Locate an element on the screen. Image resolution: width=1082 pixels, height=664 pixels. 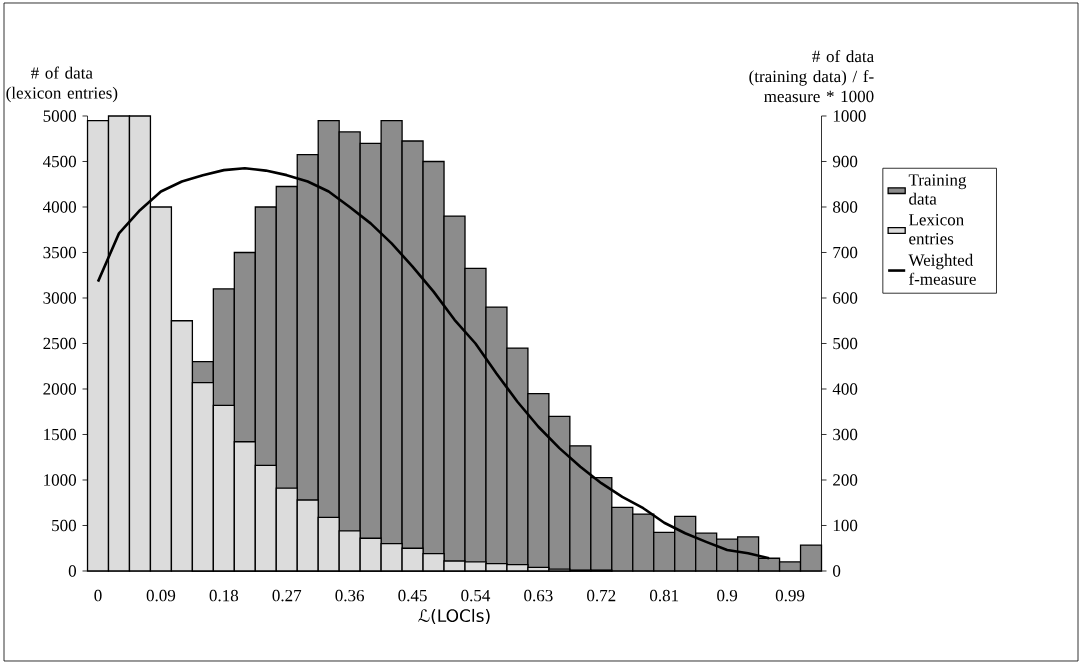
x-tick-label: 0.72 is located at coordinates (601, 595).